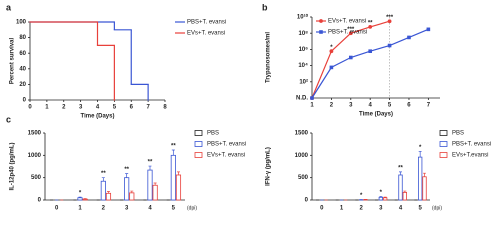 The height and width of the screenshot is (240, 500). I want to click on y-axis-label: Percent survival, so click(13, 60).